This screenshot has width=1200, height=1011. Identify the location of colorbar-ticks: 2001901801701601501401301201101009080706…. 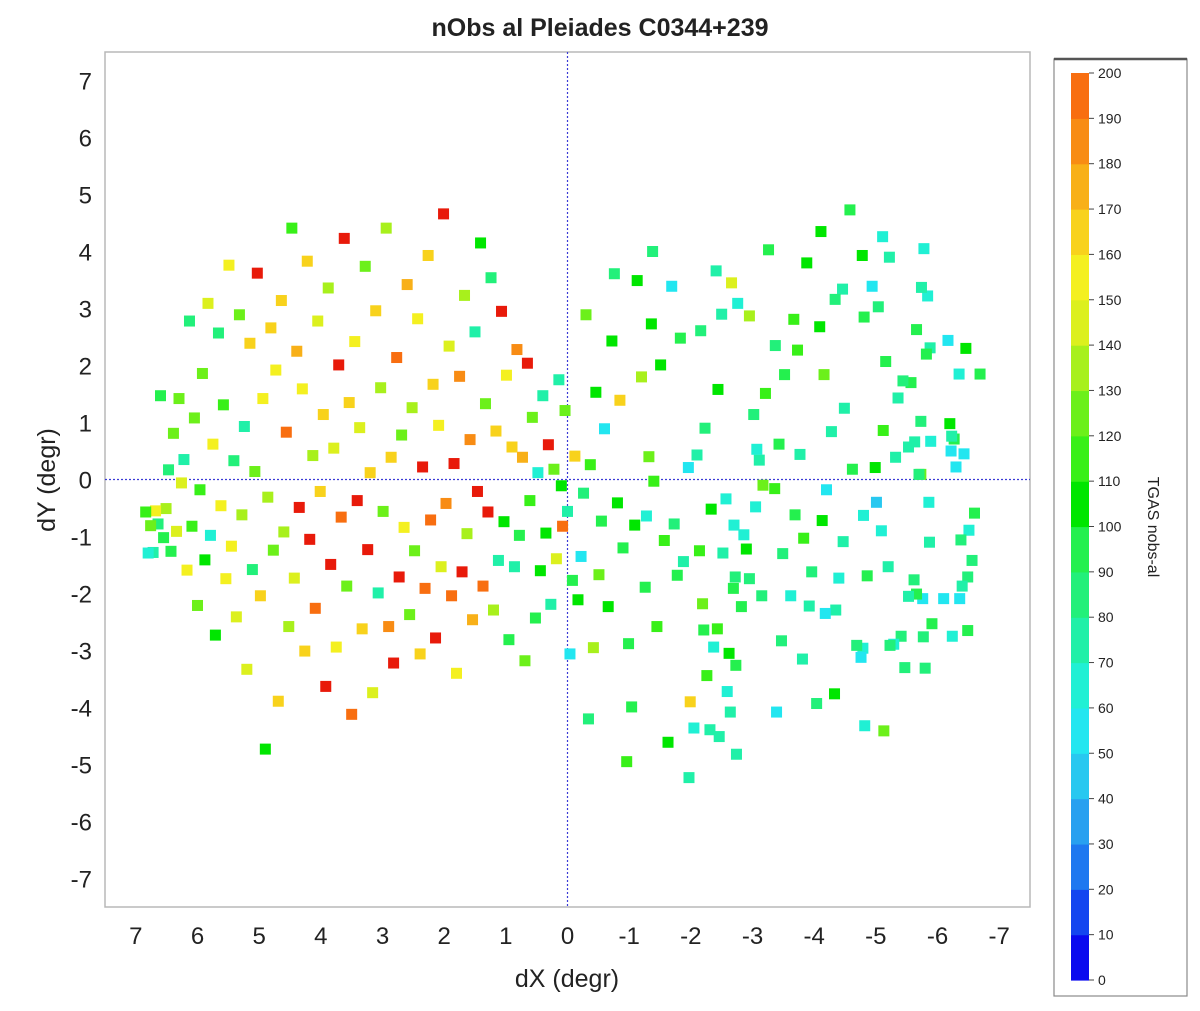
(1105, 526).